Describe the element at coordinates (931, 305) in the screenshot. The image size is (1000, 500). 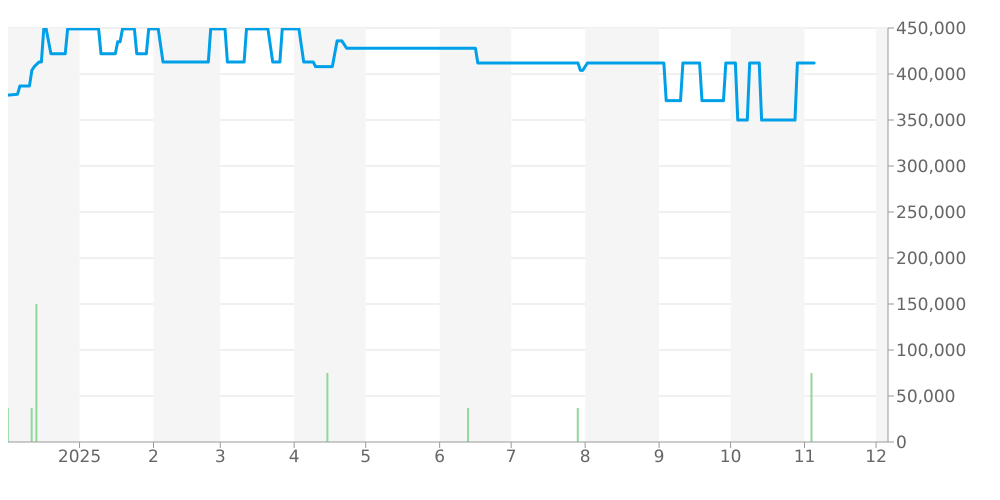
I see `y-tick-label: 150,000` at that location.